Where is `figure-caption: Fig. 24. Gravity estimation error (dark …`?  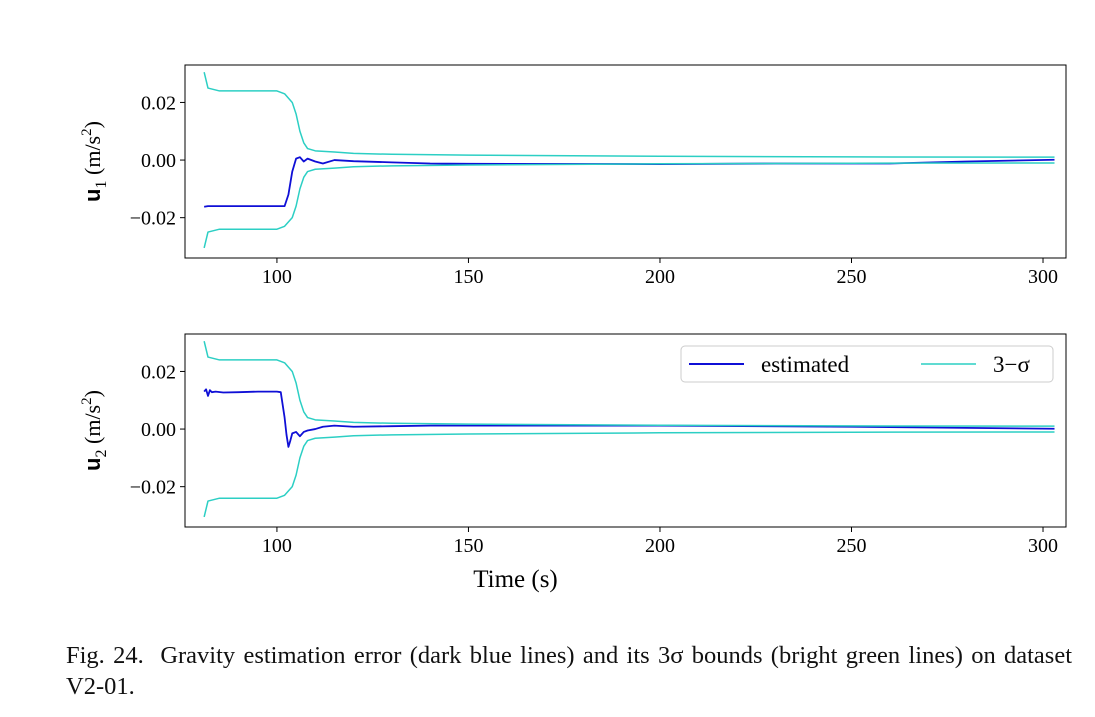 figure-caption: Fig. 24. Gravity estimation error (dark … is located at coordinates (569, 671).